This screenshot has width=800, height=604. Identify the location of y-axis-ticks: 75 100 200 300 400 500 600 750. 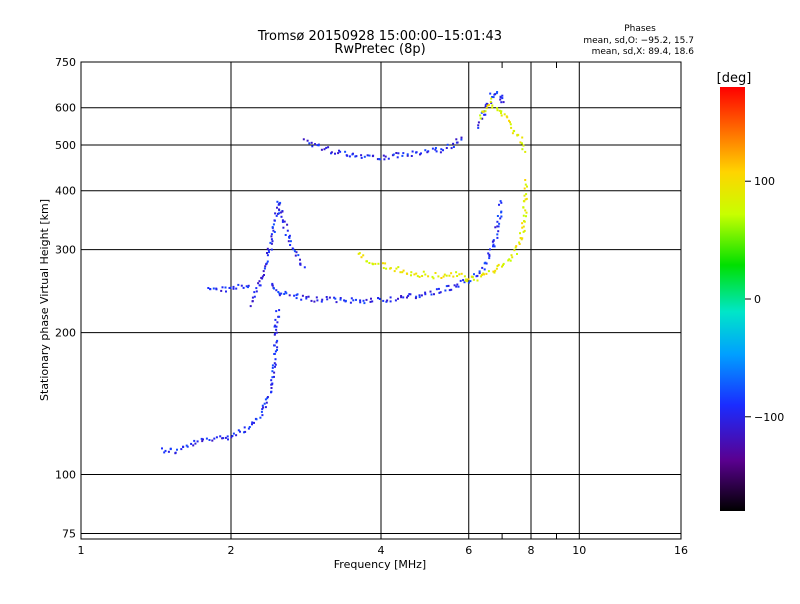
(65, 298).